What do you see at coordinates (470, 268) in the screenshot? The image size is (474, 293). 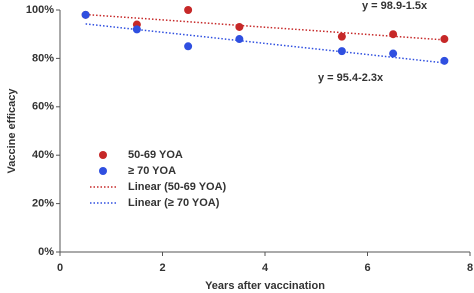 I see `x-tick-label: 8` at bounding box center [470, 268].